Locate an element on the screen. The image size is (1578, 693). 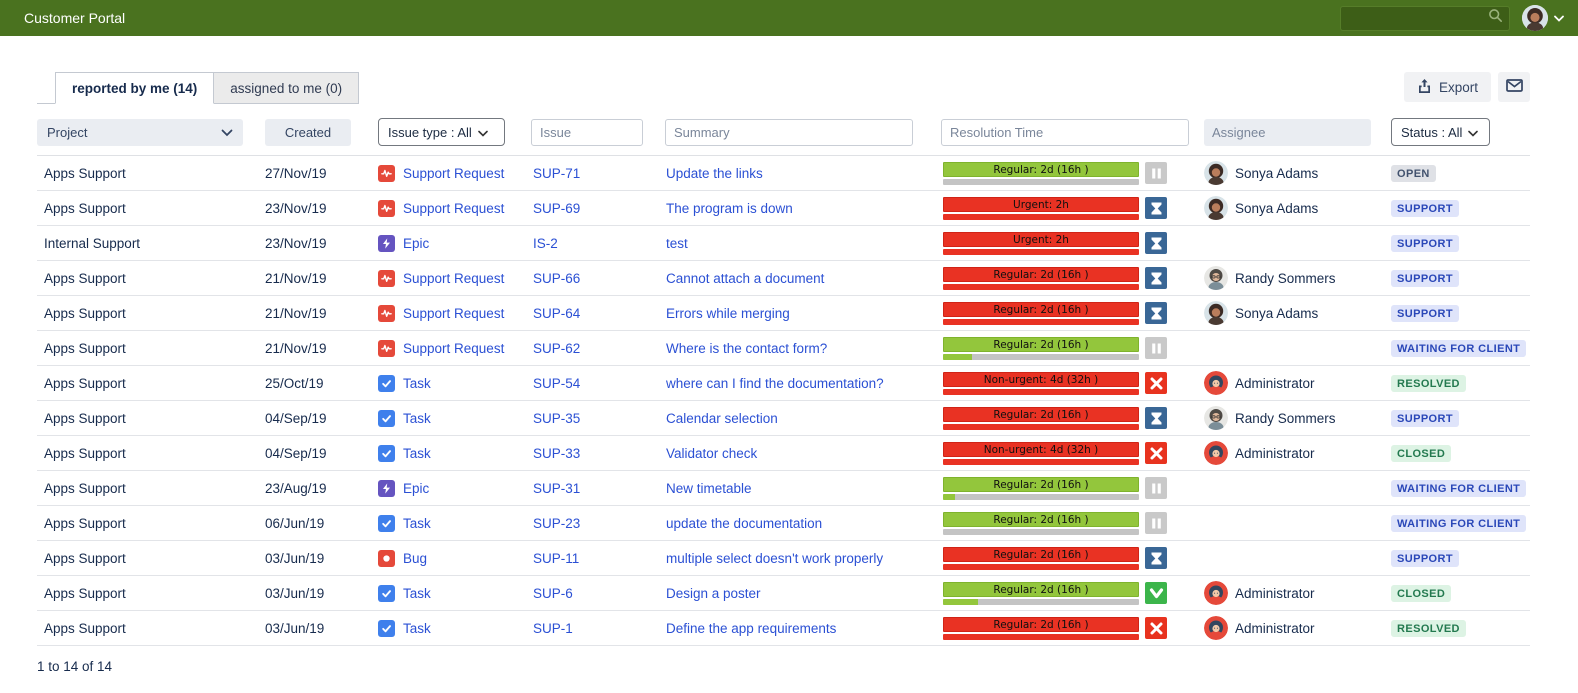
issue-key-link: SUP-66 is located at coordinates (557, 278).